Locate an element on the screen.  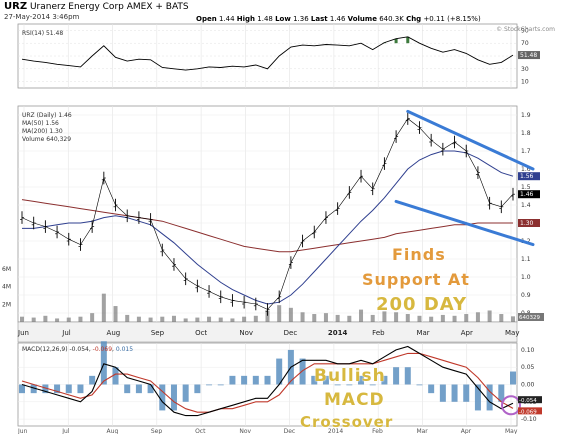
price-tick-label: 1.9 is located at coordinates (526, 115).